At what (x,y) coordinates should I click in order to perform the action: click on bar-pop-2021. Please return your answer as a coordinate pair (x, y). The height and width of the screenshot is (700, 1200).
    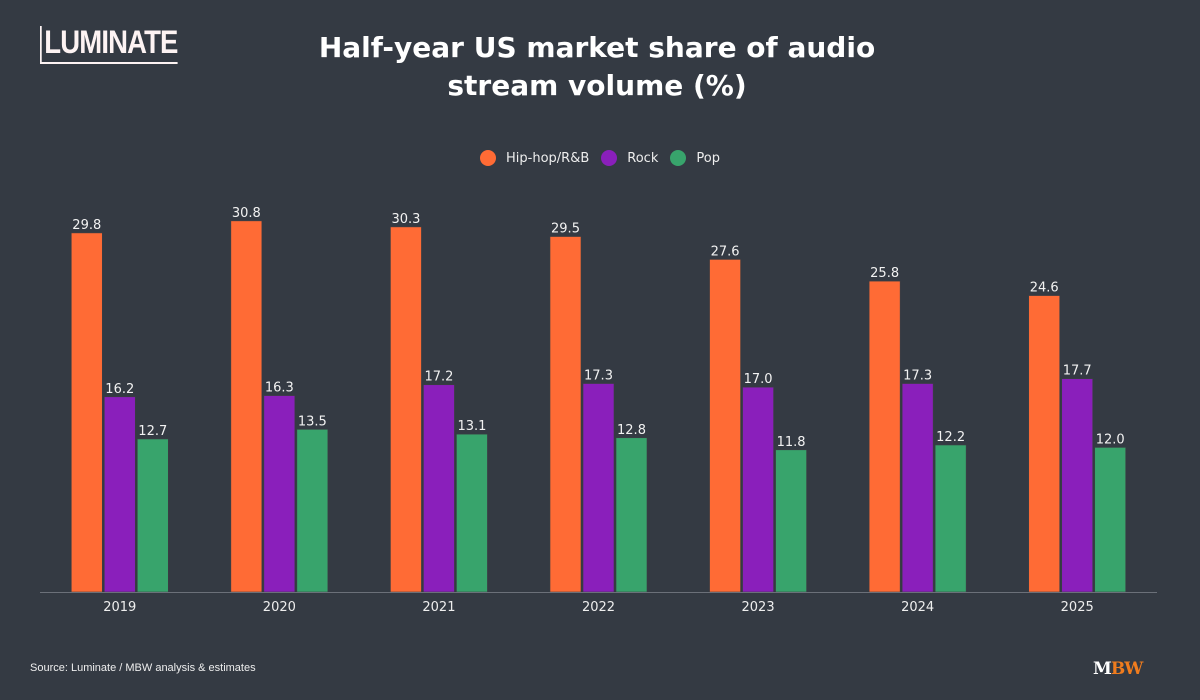
    Looking at the image, I should click on (472, 513).